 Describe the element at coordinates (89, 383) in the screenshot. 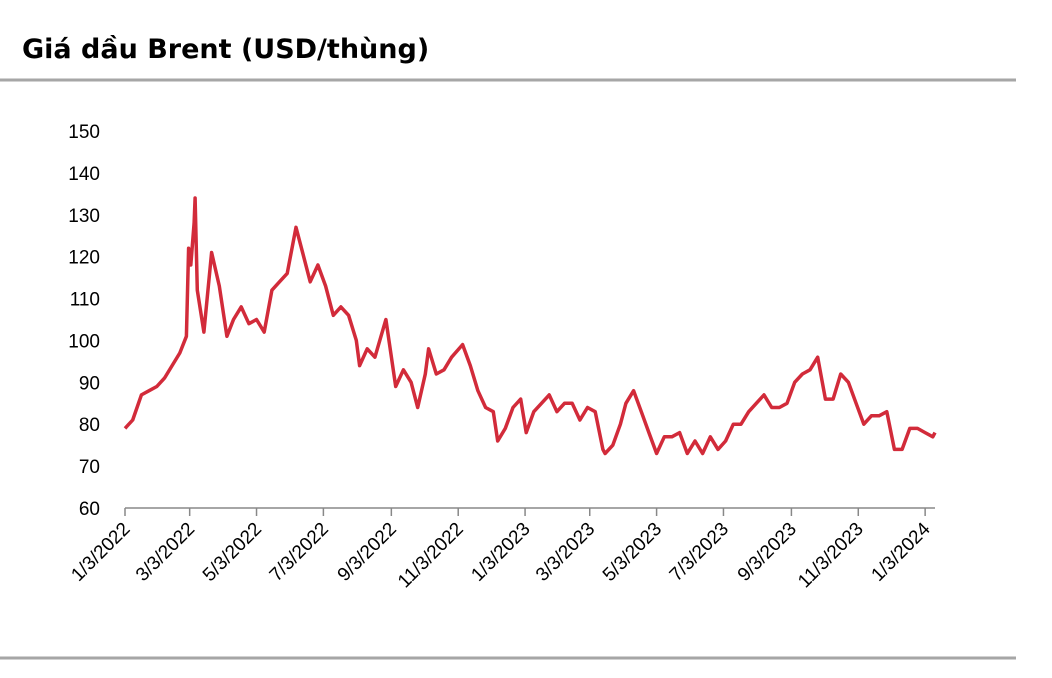

I see `y-tick-label: 90` at that location.